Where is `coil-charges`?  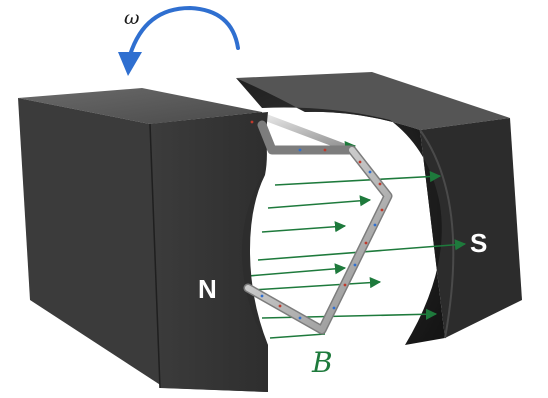
coil-charges is located at coordinates (317, 220).